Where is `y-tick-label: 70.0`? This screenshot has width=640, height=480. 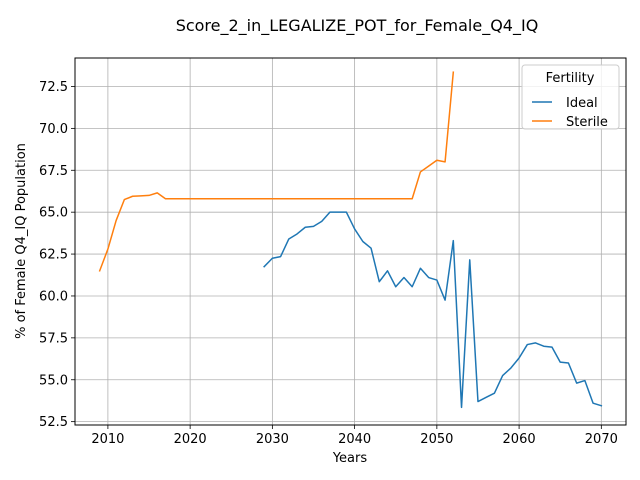
y-tick-label: 70.0 is located at coordinates (53, 129).